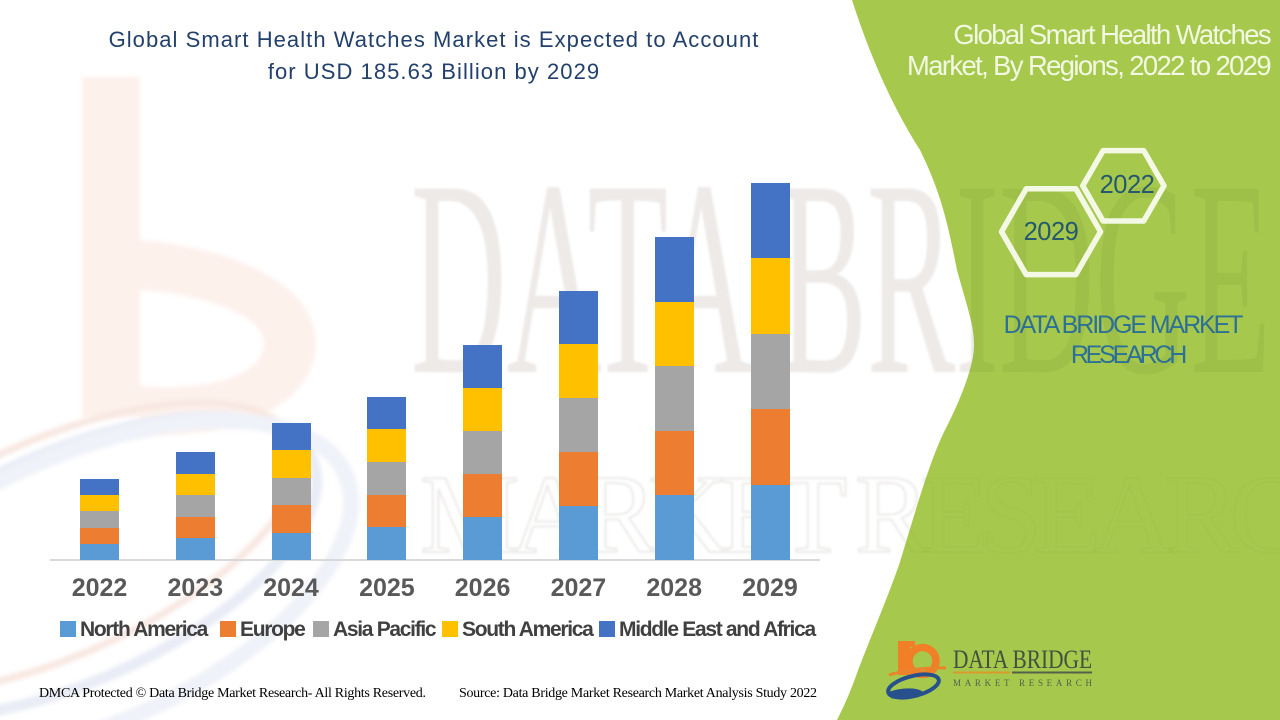 The image size is (1280, 720). Describe the element at coordinates (1023, 683) in the screenshot. I see `svg-text: MARKET RESEARCH` at that location.